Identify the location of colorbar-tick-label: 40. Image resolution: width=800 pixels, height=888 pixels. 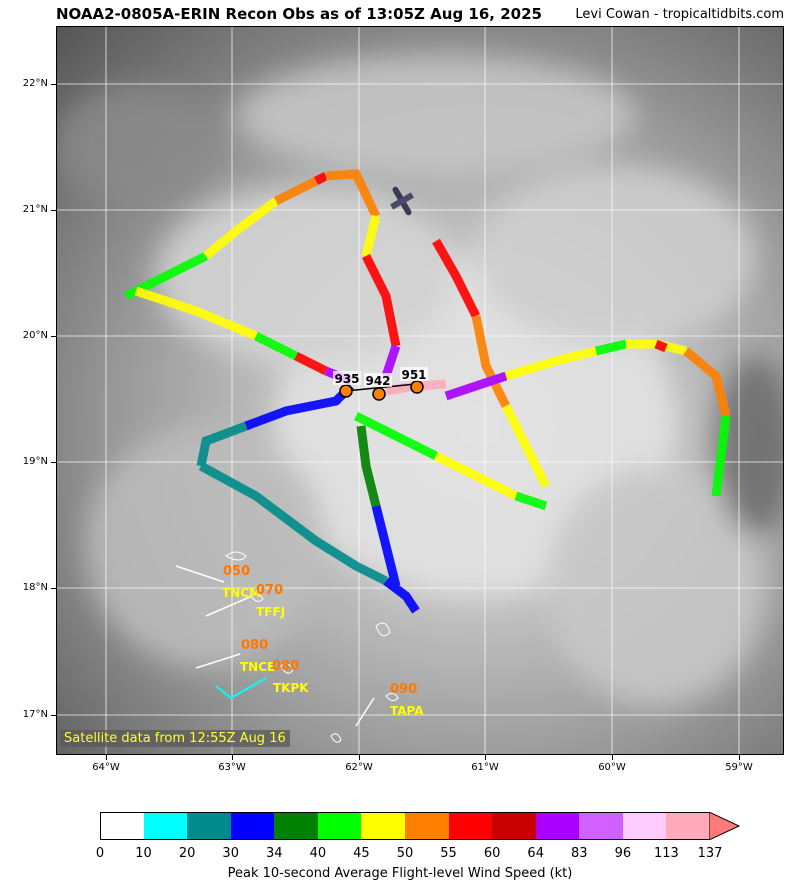
(318, 853).